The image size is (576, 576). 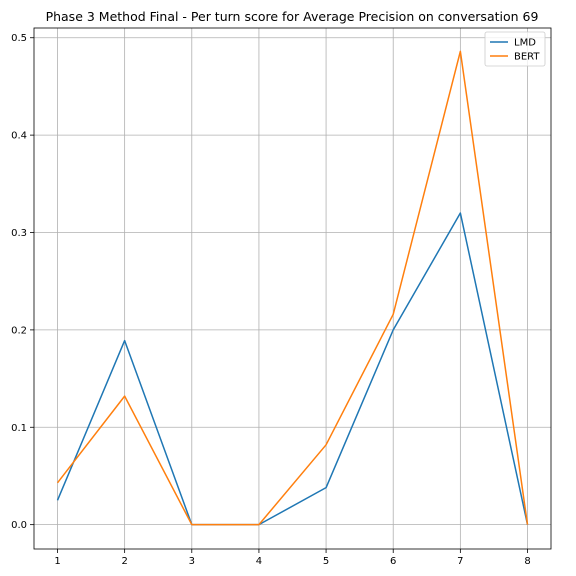 What do you see at coordinates (326, 561) in the screenshot?
I see `x-tick-label: 5` at bounding box center [326, 561].